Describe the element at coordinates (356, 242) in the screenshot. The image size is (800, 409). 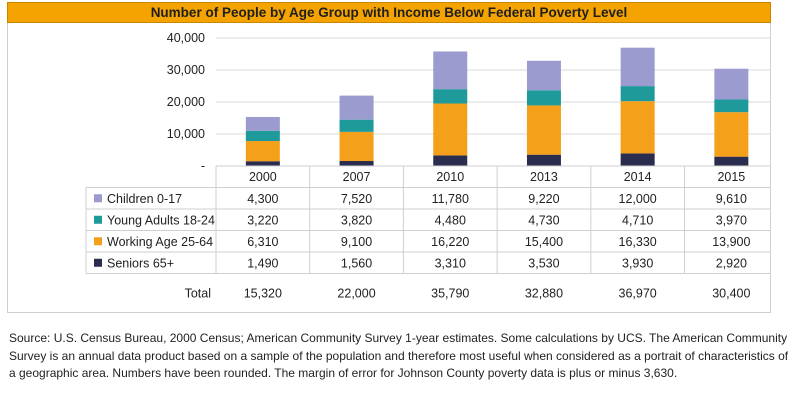
I see `data-label: 9,100` at that location.